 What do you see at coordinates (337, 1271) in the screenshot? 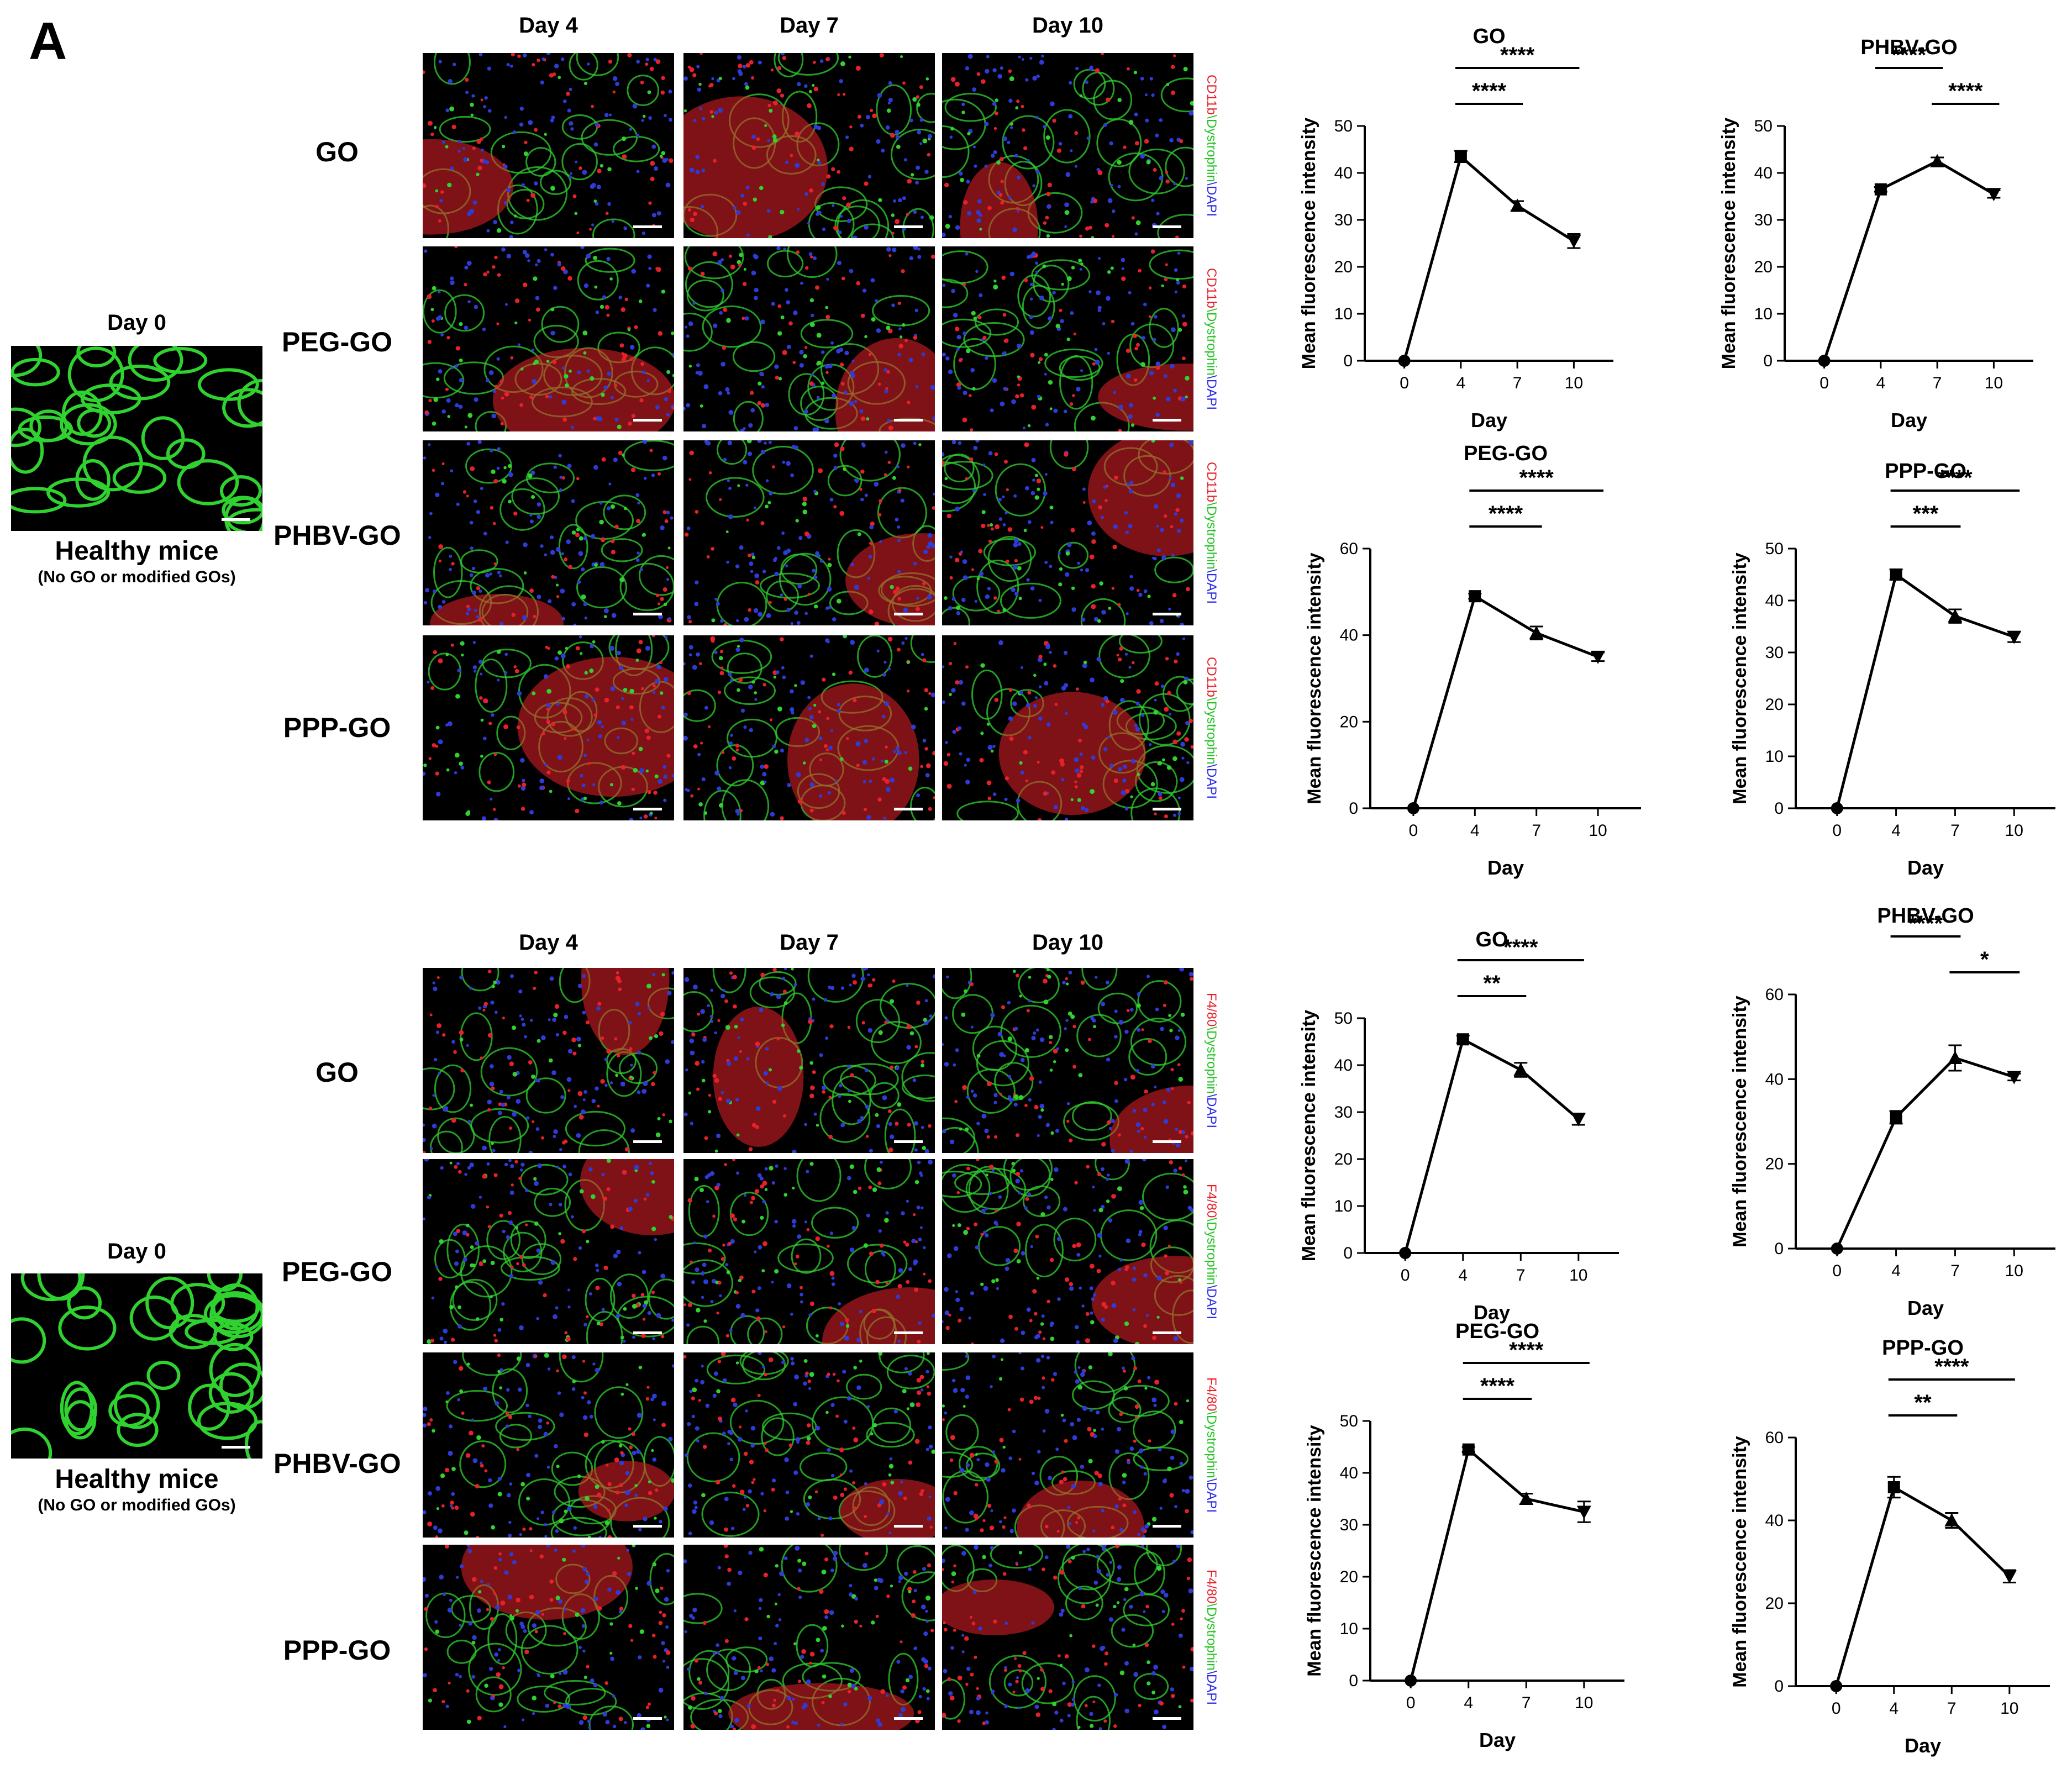
I see `row-label-peg-go: PEG-GO` at bounding box center [337, 1271].